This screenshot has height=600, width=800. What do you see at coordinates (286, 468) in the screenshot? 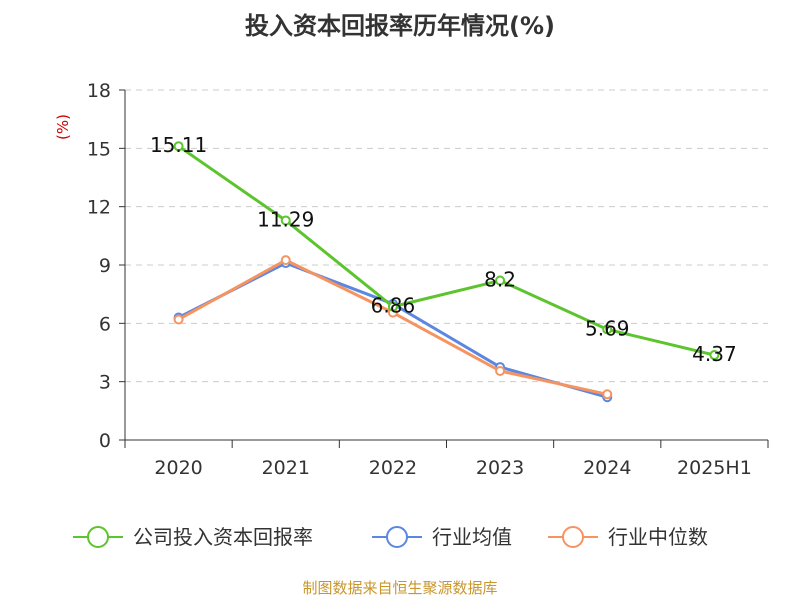
I see `x-tick-label: 2021` at bounding box center [286, 468].